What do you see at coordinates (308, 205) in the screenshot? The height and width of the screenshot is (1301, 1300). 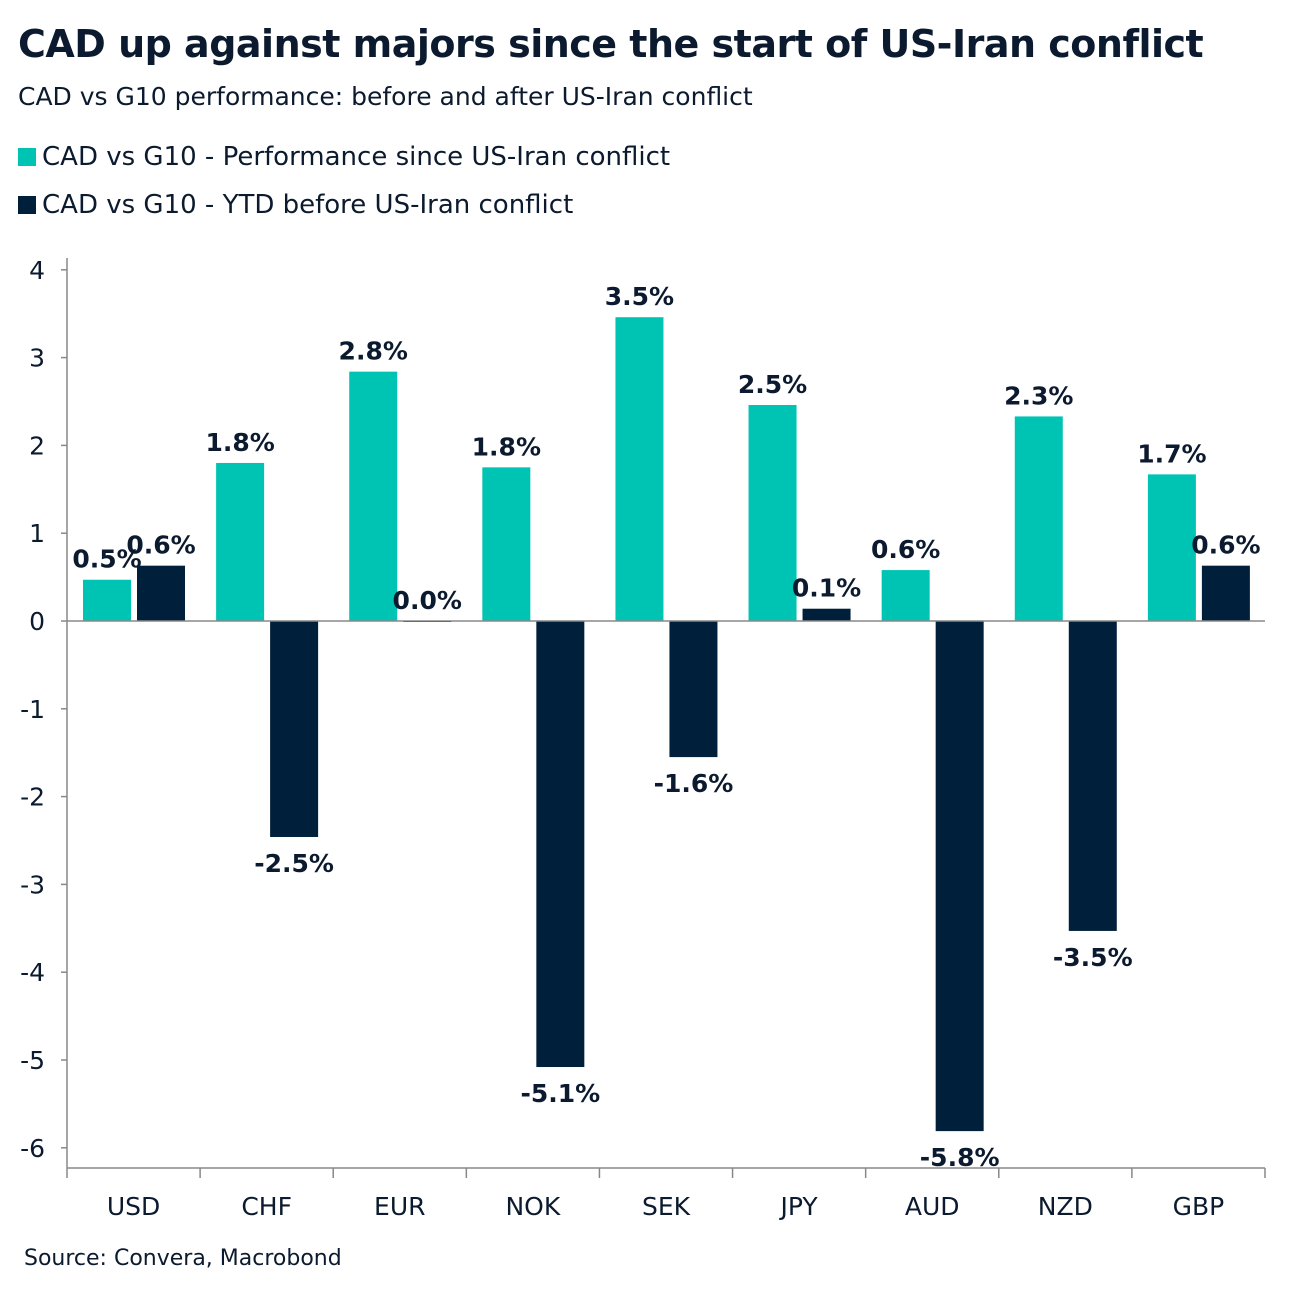 I see `legend-label: CAD vs G10 - YTD before US-Iran conflict` at bounding box center [308, 205].